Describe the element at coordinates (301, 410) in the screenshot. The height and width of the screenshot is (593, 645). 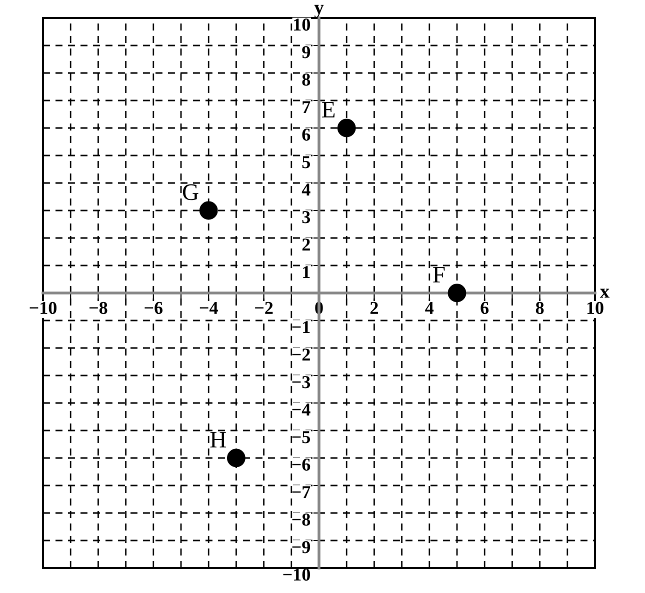
I see `y-tick-label: −4` at that location.